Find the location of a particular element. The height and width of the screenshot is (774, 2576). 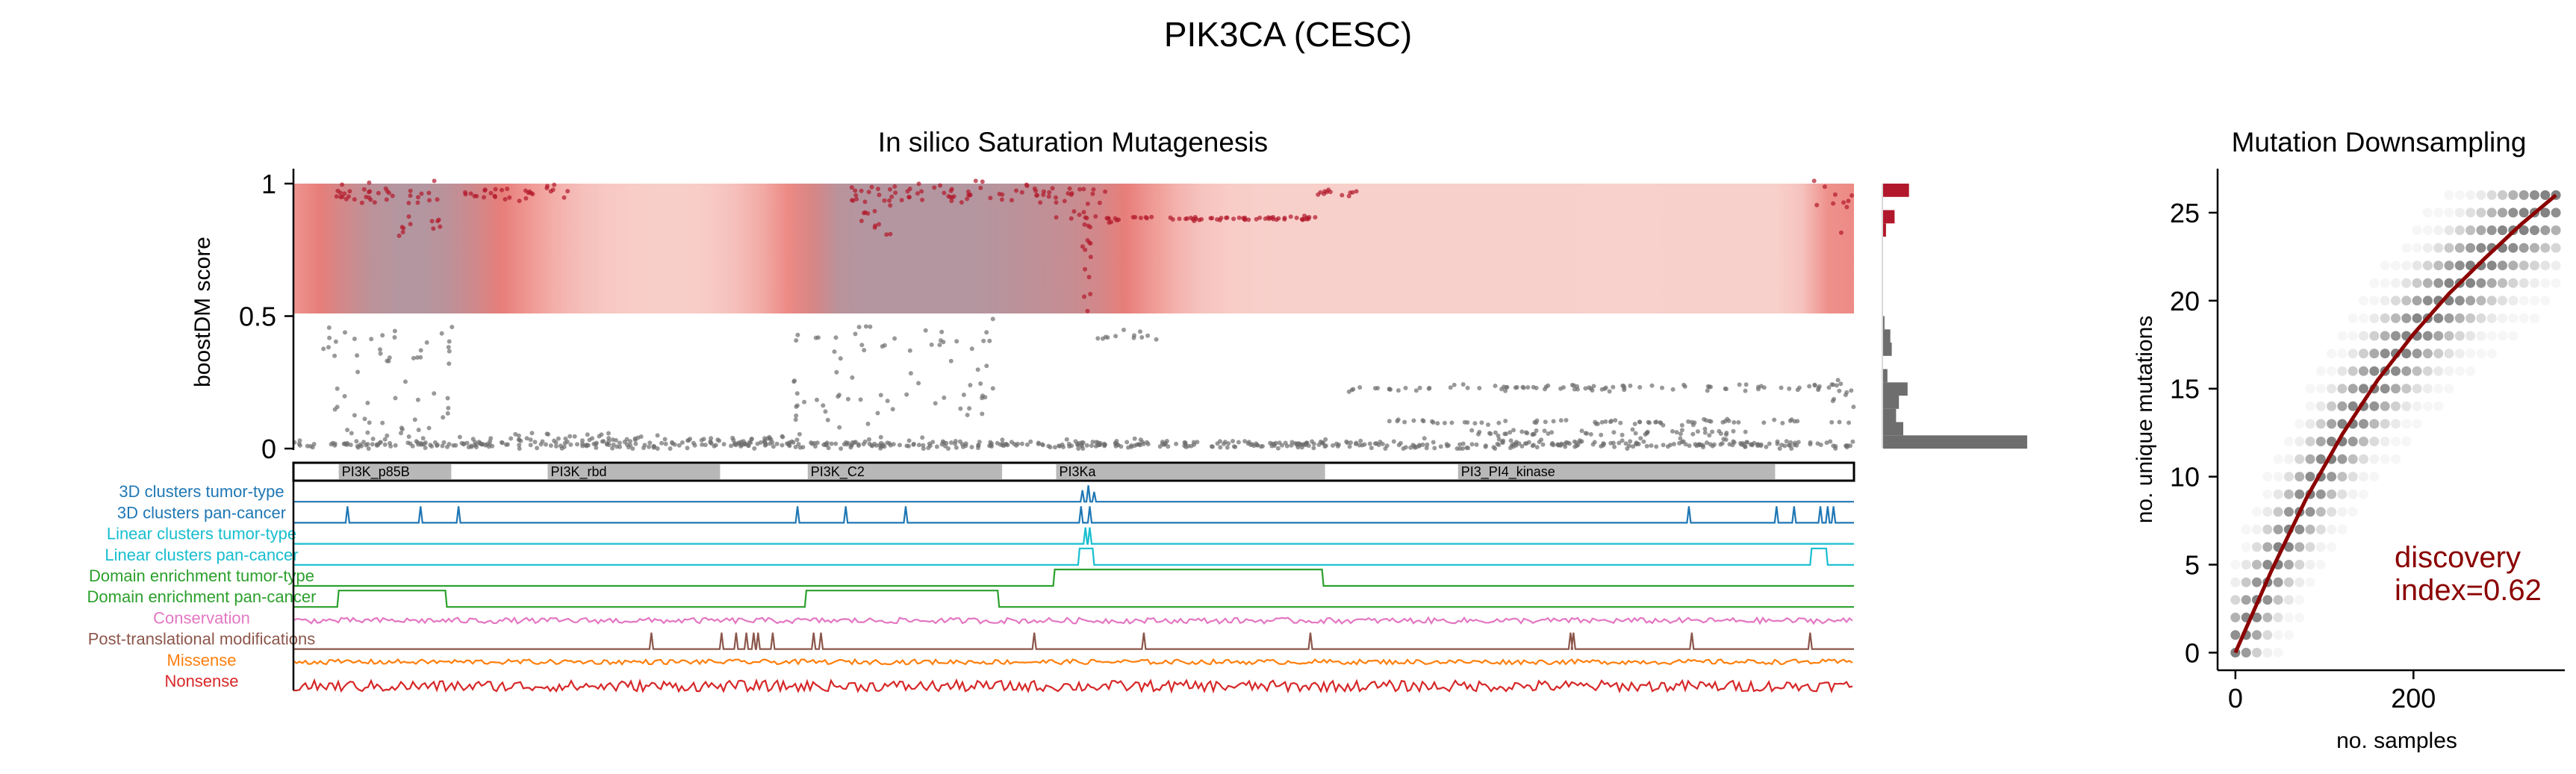

feature-track-label: Post-translational modifications is located at coordinates (201, 639).